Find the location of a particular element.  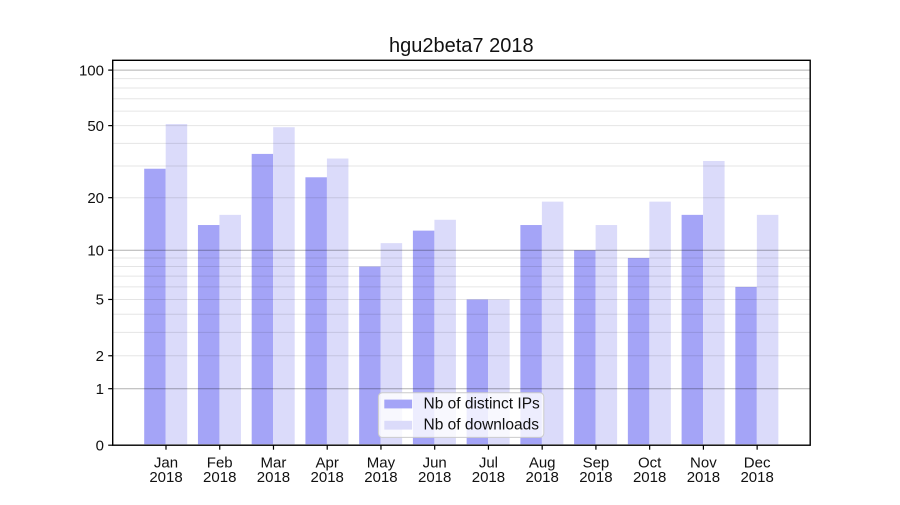

svg-text: Aug is located at coordinates (542, 463).